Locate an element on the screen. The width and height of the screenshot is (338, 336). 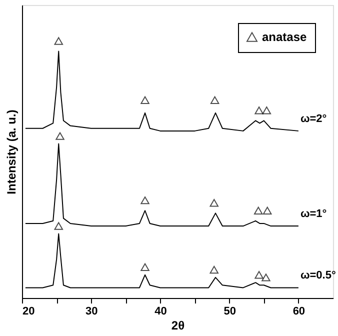
x-tick-label: 60 is located at coordinates (299, 312).